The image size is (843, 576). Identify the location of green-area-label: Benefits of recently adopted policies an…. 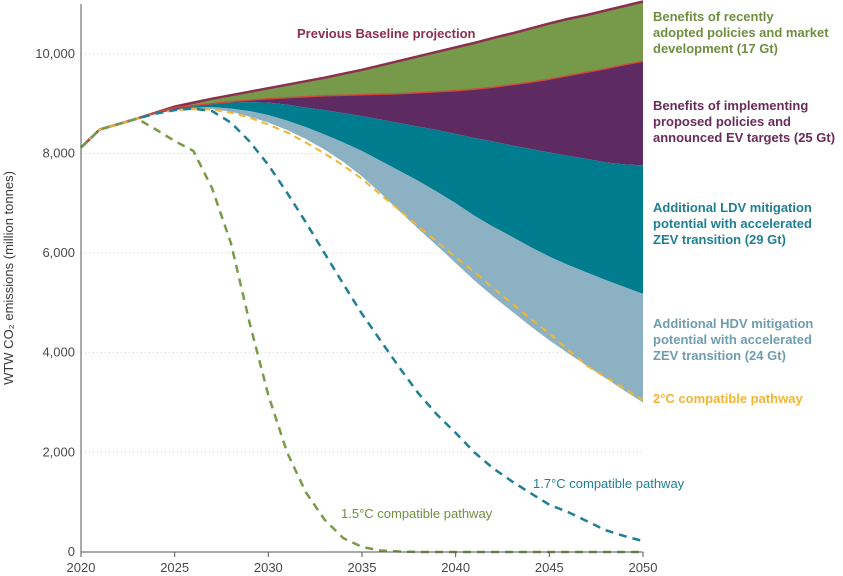
(741, 32).